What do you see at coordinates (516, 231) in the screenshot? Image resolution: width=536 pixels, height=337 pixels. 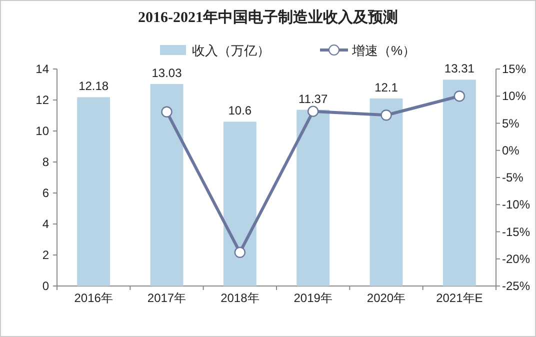 I see `y2-tick-label: -15%` at bounding box center [516, 231].